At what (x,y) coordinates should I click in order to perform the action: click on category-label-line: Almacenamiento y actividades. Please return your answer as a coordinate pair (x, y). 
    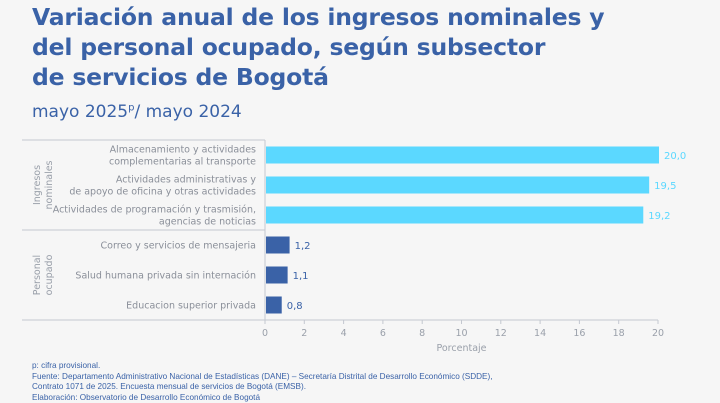
    Looking at the image, I should click on (183, 150).